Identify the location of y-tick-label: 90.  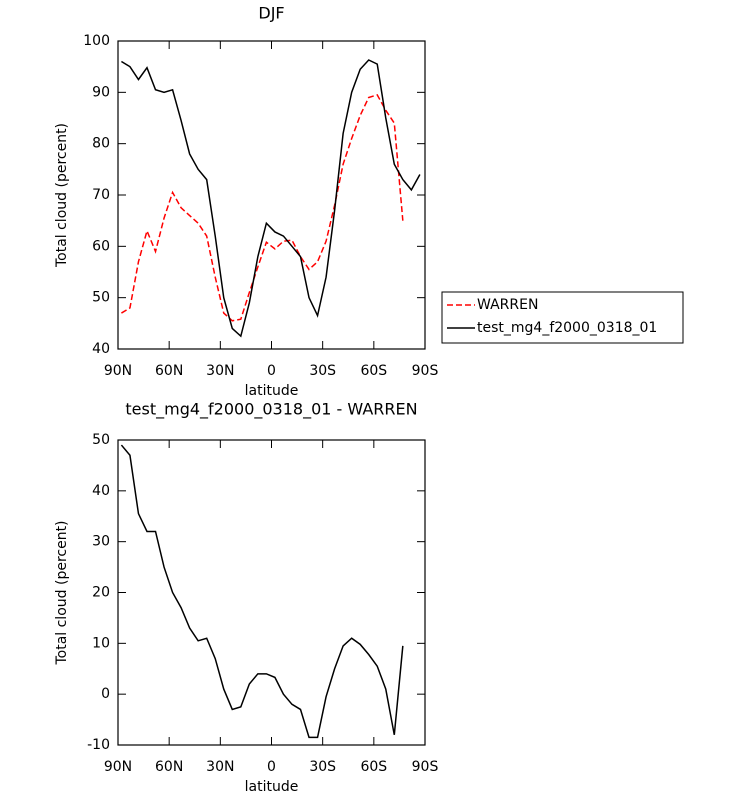
(101, 92).